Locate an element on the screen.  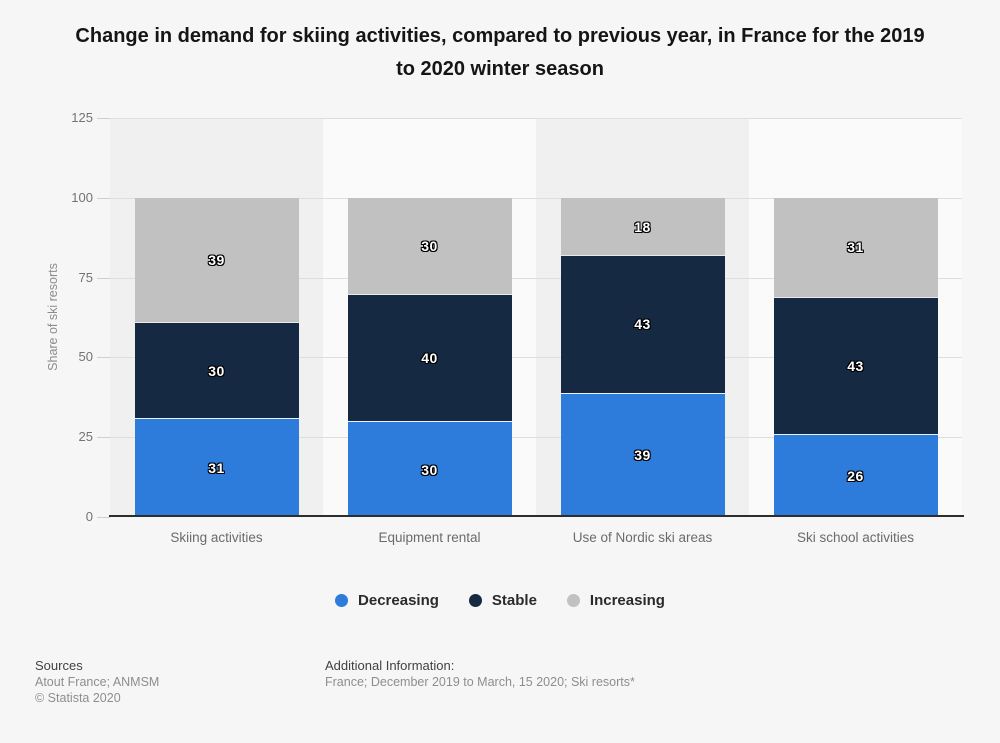
legend-dot-decreasing is located at coordinates (342, 600).